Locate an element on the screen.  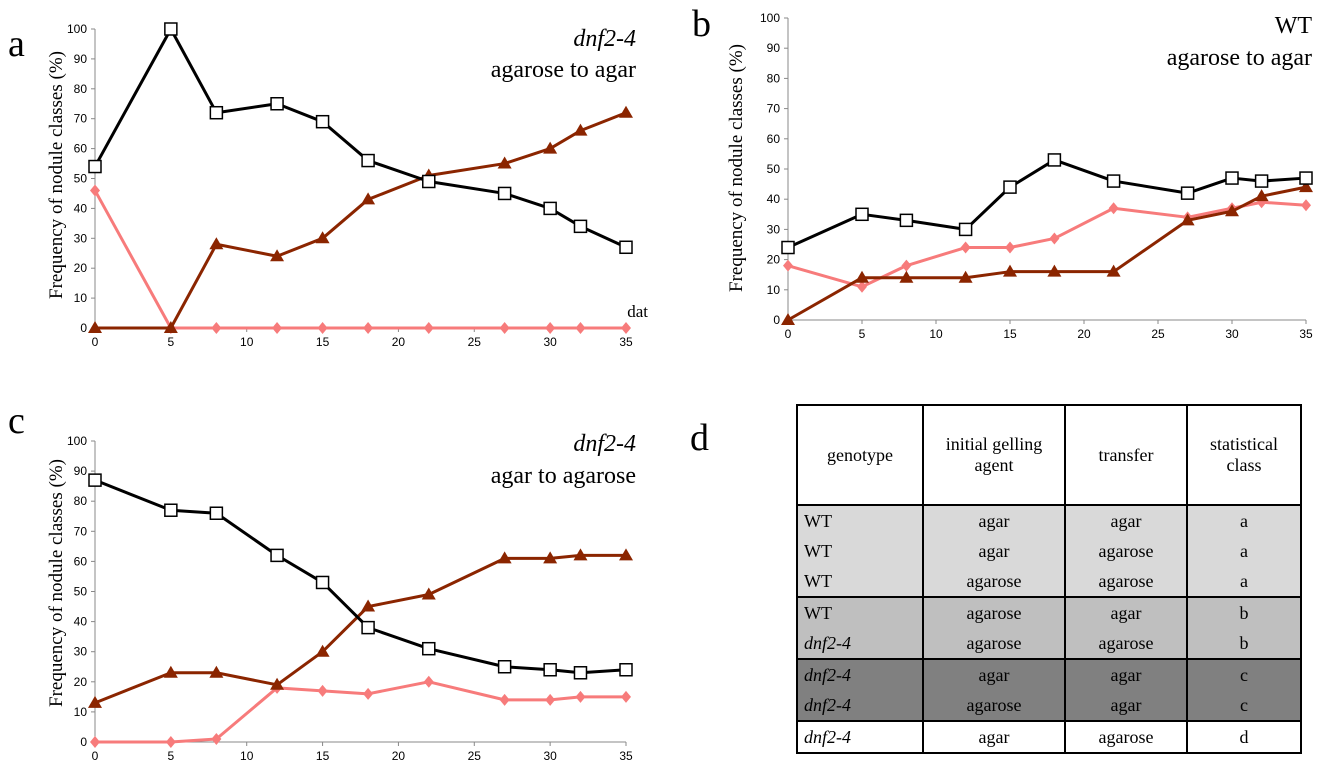
table-row: dnf2-4 agar agarose d is located at coordinates (1049, 737).